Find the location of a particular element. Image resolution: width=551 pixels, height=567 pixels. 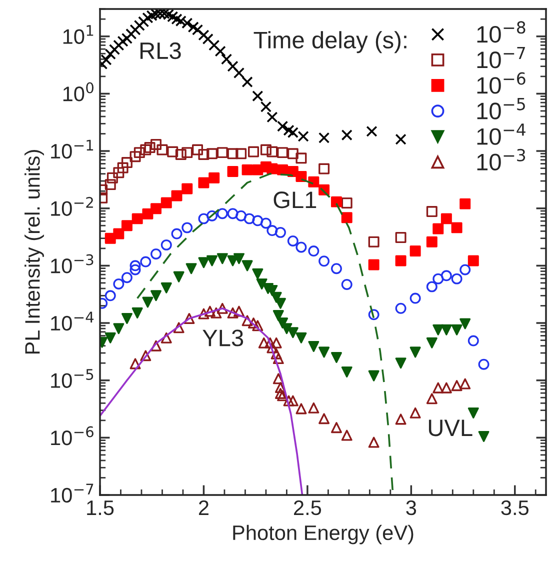

y-axis-title: PL Intensity (rel. units) is located at coordinates (34, 252).